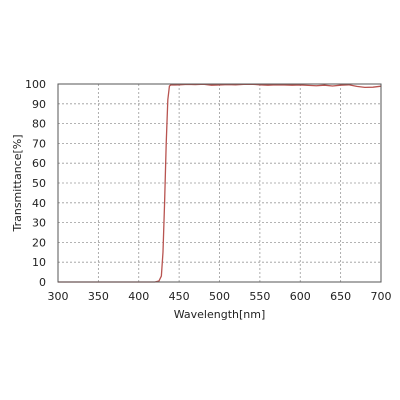  What do you see at coordinates (17, 183) in the screenshot?
I see `y-axis-label: Transmittance[%]` at bounding box center [17, 183].